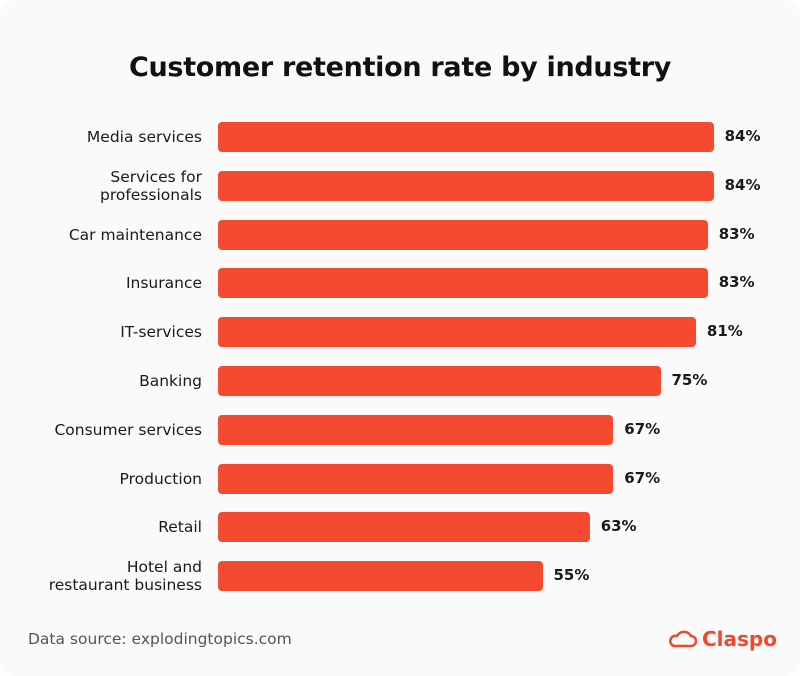 Image resolution: width=800 pixels, height=676 pixels. What do you see at coordinates (571, 575) in the screenshot?
I see `value-label: 55%` at bounding box center [571, 575].